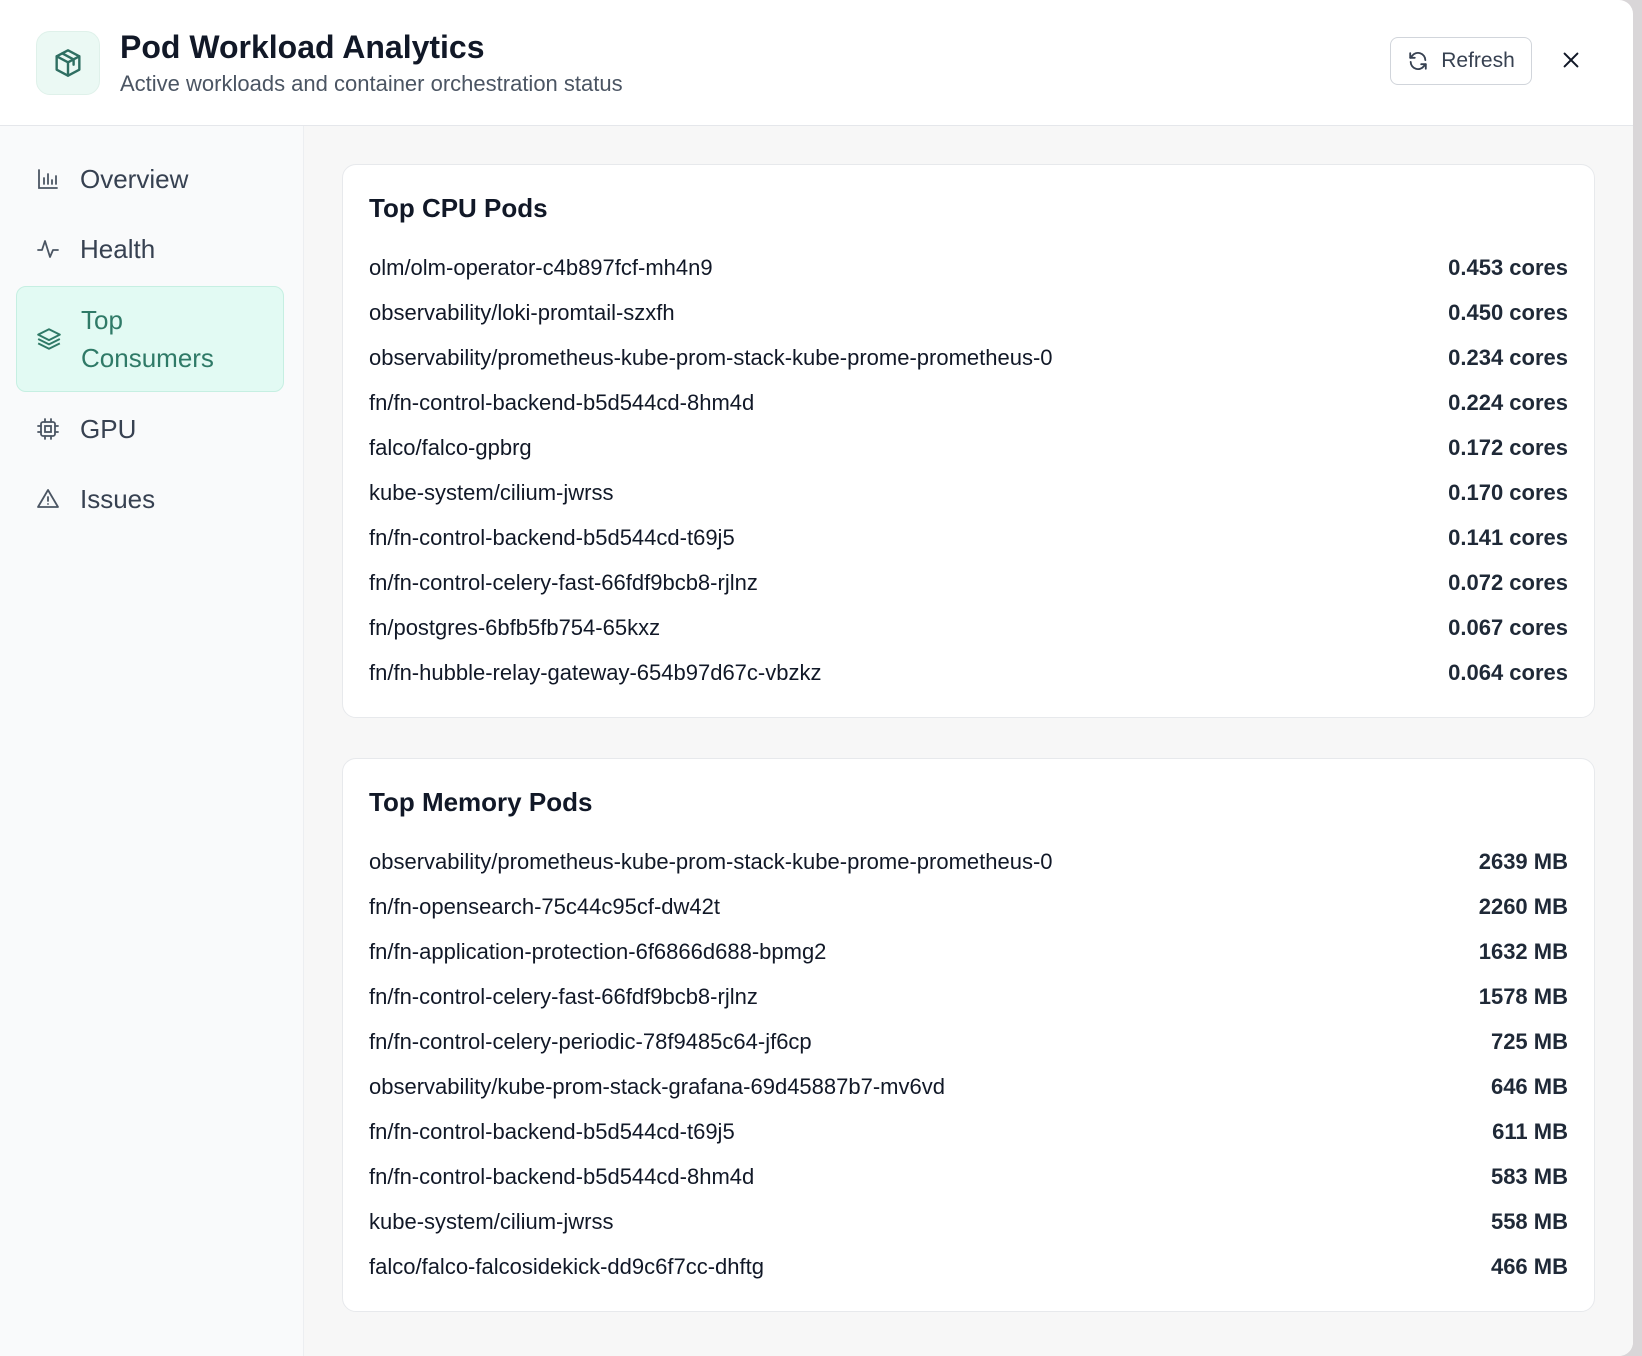 The image size is (1642, 1356). Describe the element at coordinates (1508, 627) in the screenshot. I see `pod-value: 0.067 cores` at that location.